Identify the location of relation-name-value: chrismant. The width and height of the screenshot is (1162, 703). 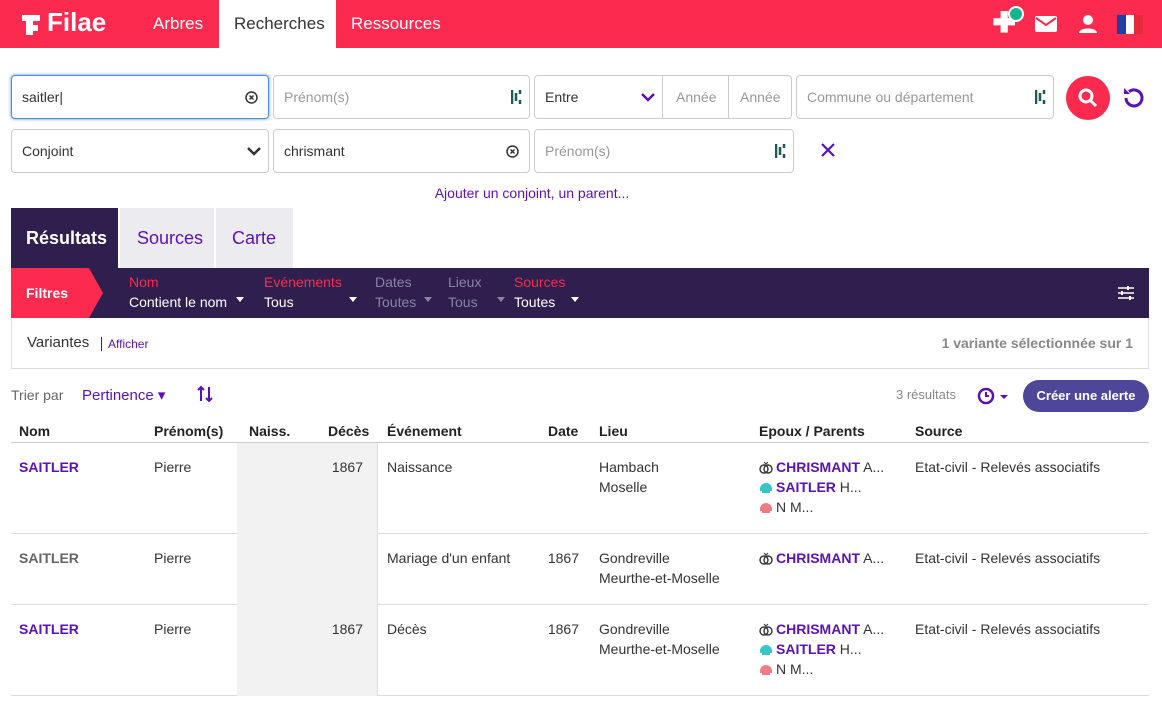
(314, 151).